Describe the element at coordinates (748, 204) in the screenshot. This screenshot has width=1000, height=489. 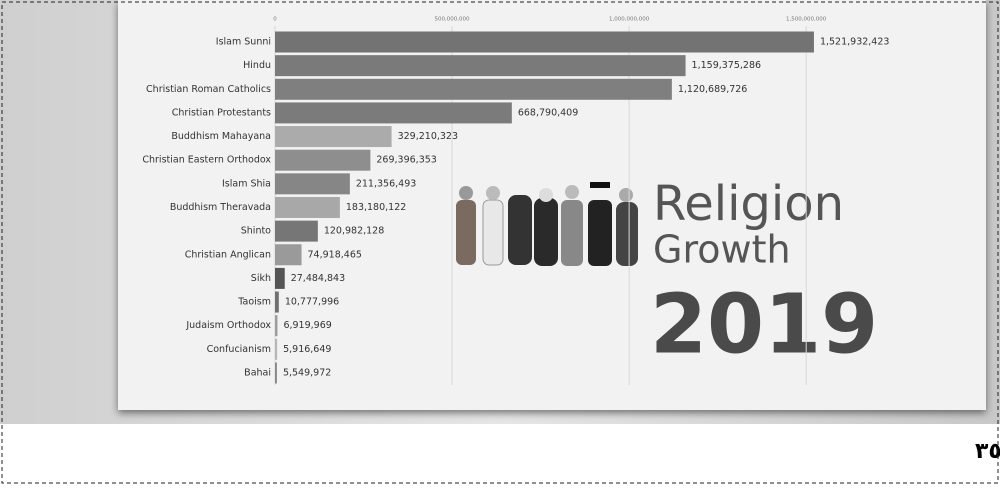
I see `title-word: Religion` at that location.